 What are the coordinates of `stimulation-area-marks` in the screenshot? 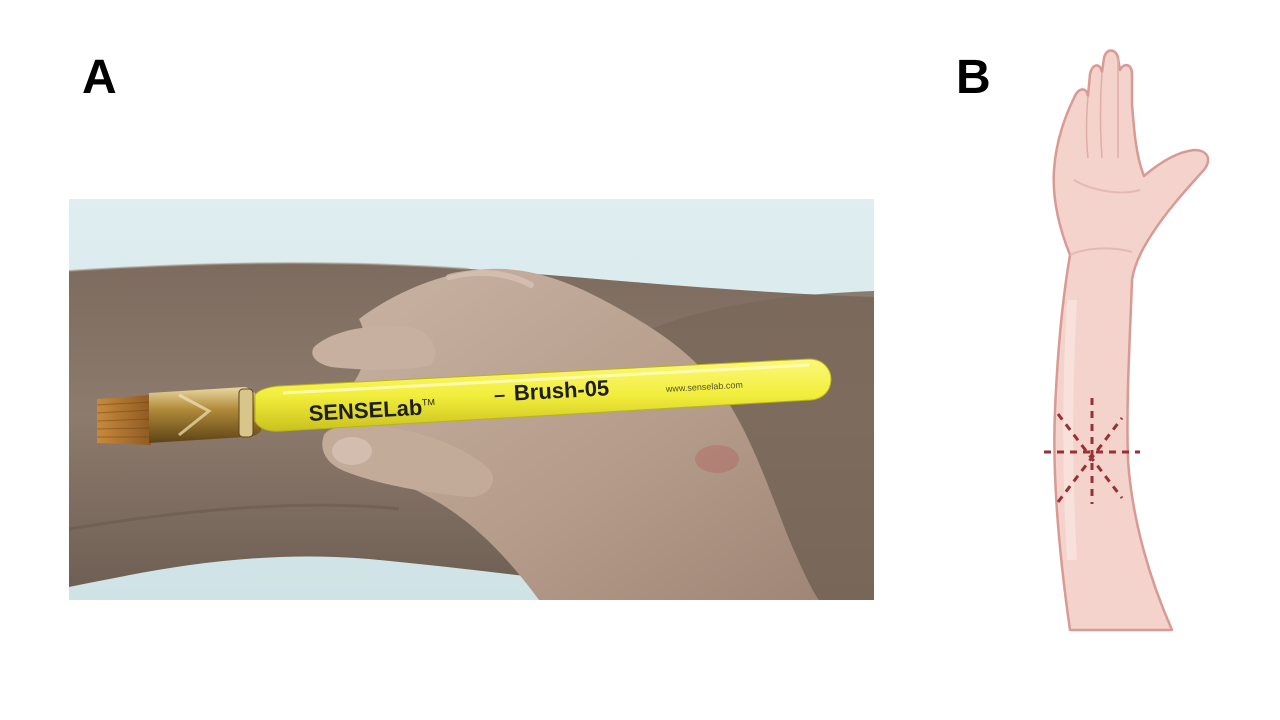 It's located at (1092, 451).